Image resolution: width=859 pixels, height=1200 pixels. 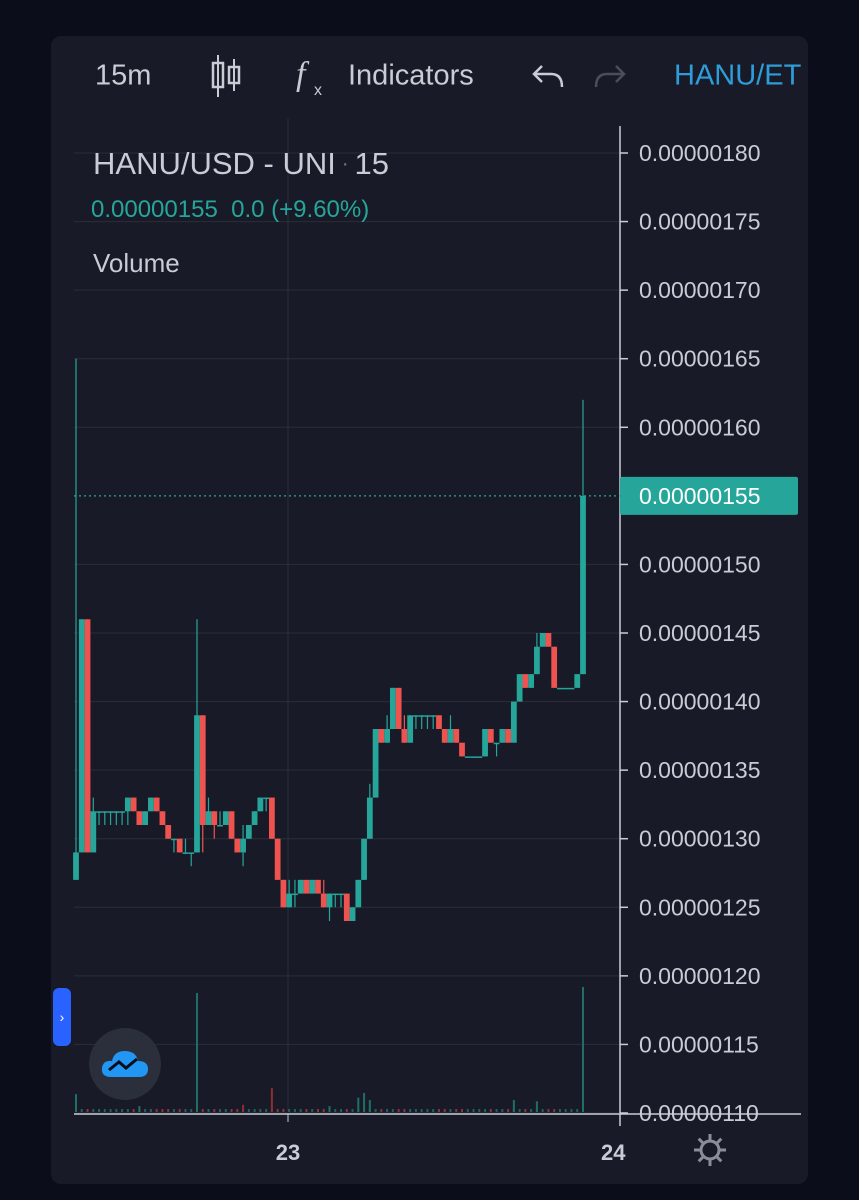 I want to click on symbol-button: HANU/ET, so click(x=738, y=75).